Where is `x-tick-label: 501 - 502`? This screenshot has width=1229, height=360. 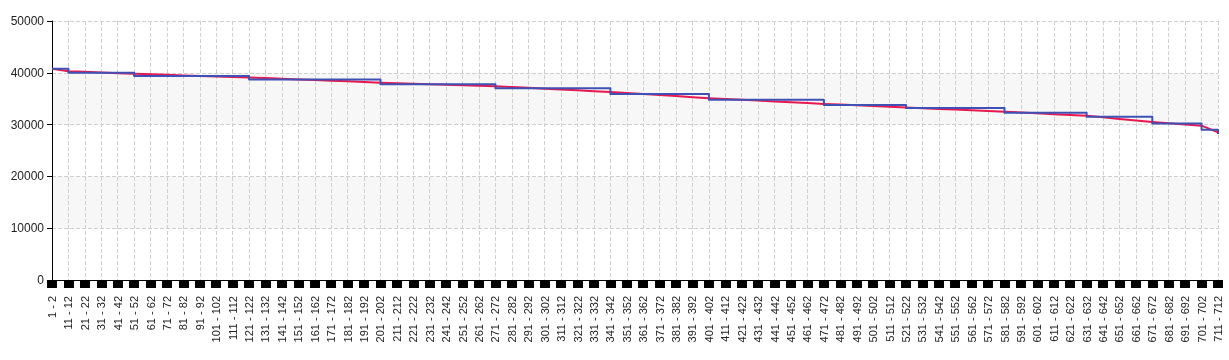
x-tick-label: 501 - 502 is located at coordinates (873, 319).